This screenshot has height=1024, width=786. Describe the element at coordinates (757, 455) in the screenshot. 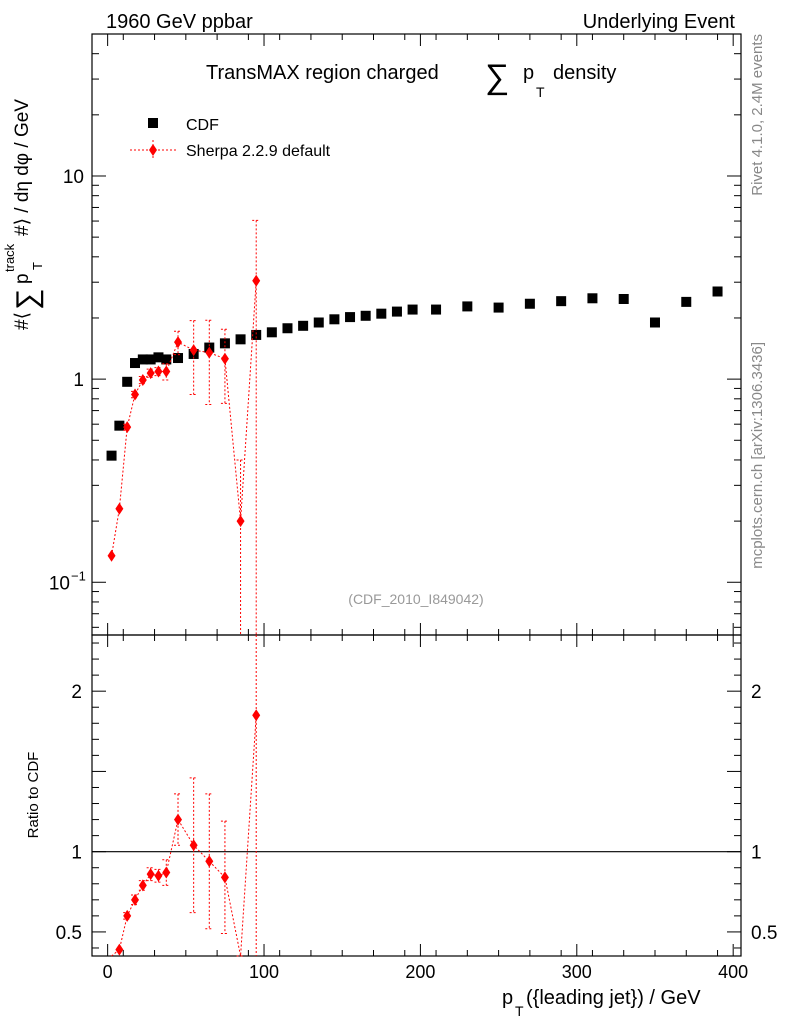

I see `side-mcplots-info: mcplots.cern.ch [arXiv:1306.3436]` at that location.